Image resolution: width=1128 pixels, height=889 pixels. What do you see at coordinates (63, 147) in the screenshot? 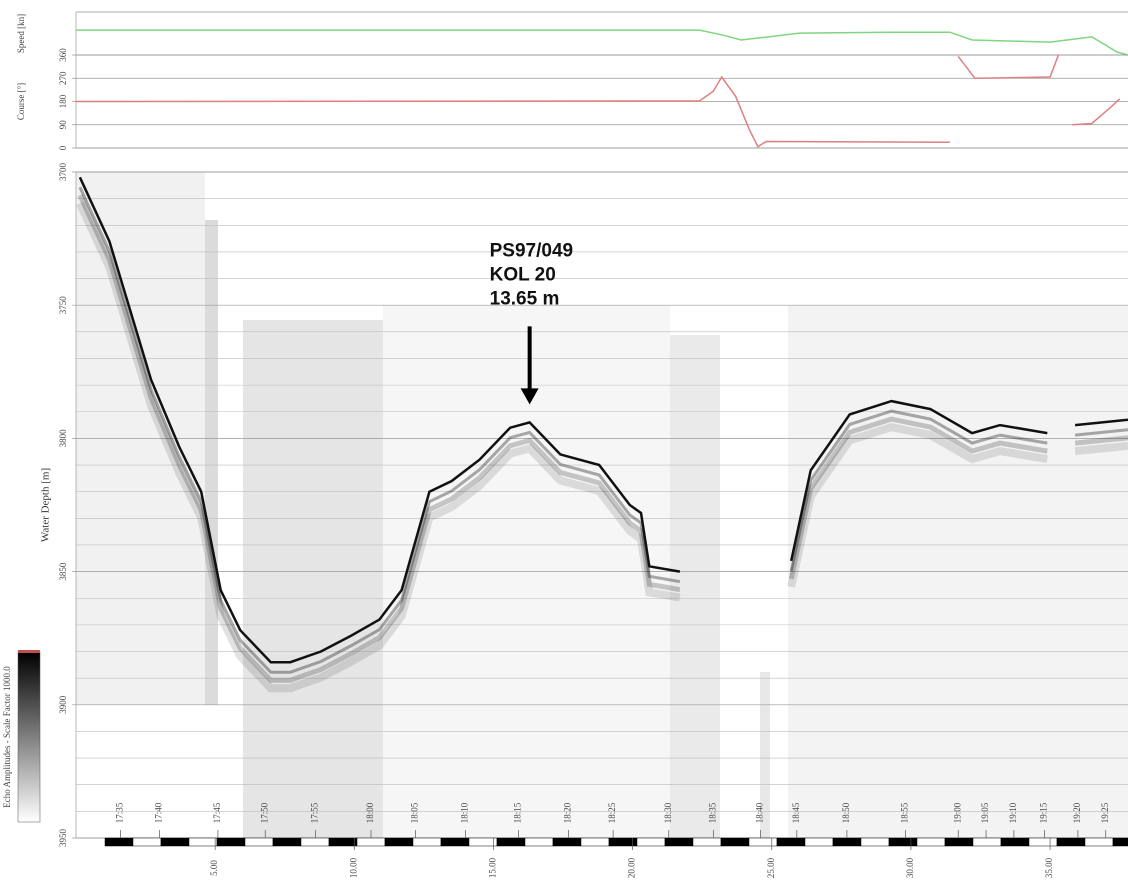
I see `y-tick-label: 0` at bounding box center [63, 147].